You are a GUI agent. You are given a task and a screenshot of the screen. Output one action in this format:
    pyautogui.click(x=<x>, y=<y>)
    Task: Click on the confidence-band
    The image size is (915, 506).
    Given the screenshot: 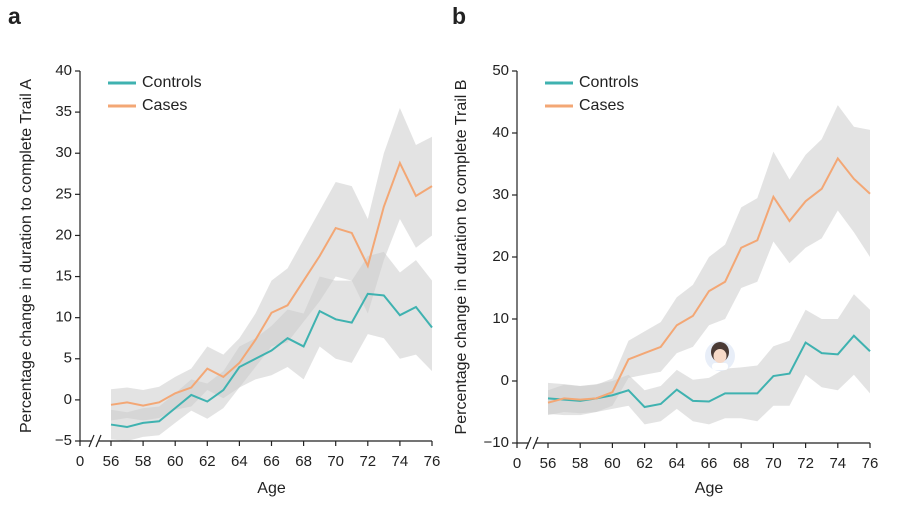 What is the action you would take?
    pyautogui.click(x=709, y=359)
    